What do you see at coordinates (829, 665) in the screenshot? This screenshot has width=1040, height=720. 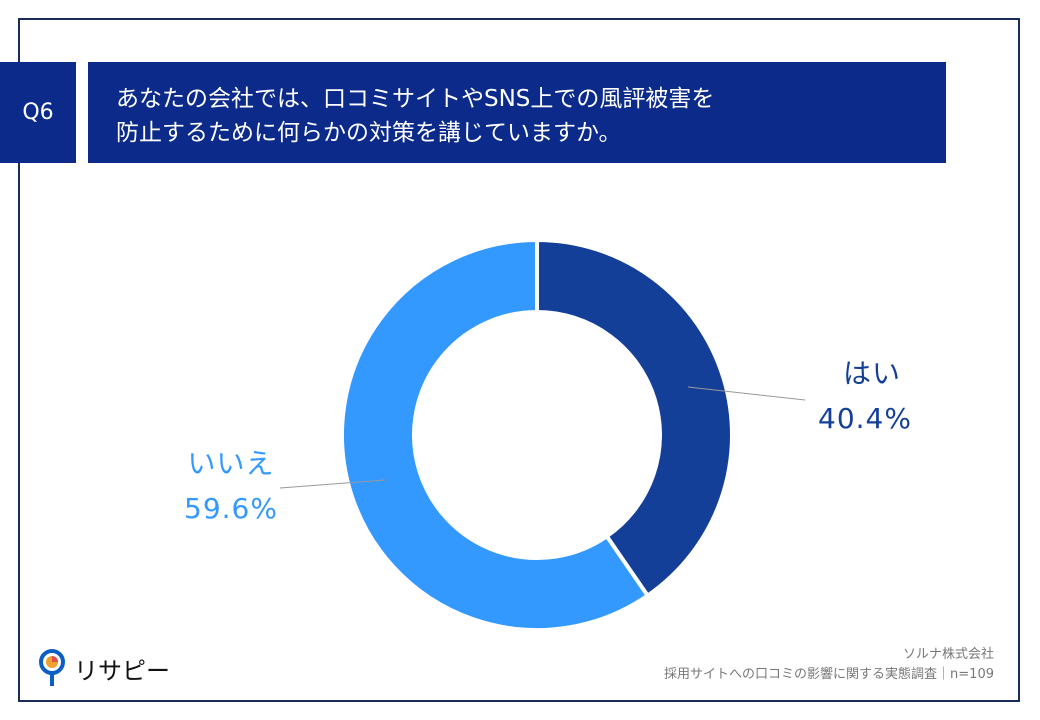 I see `footer: ソルナ株式会社 採用サイトへの口コミの影響に関する実態調査｜n=109` at bounding box center [829, 665].